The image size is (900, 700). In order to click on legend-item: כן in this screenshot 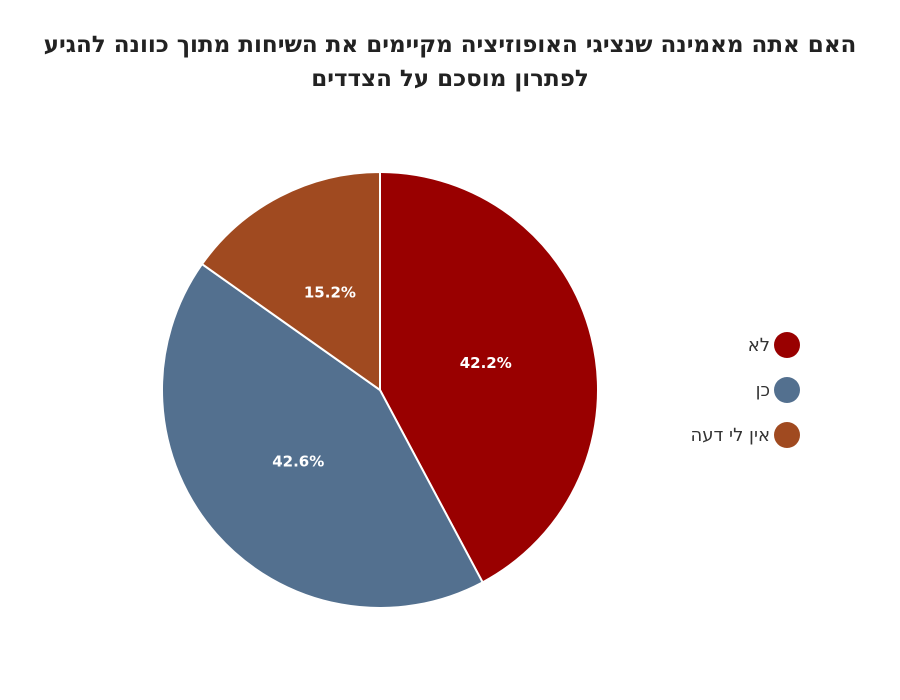, I will do `click(745, 390)`.